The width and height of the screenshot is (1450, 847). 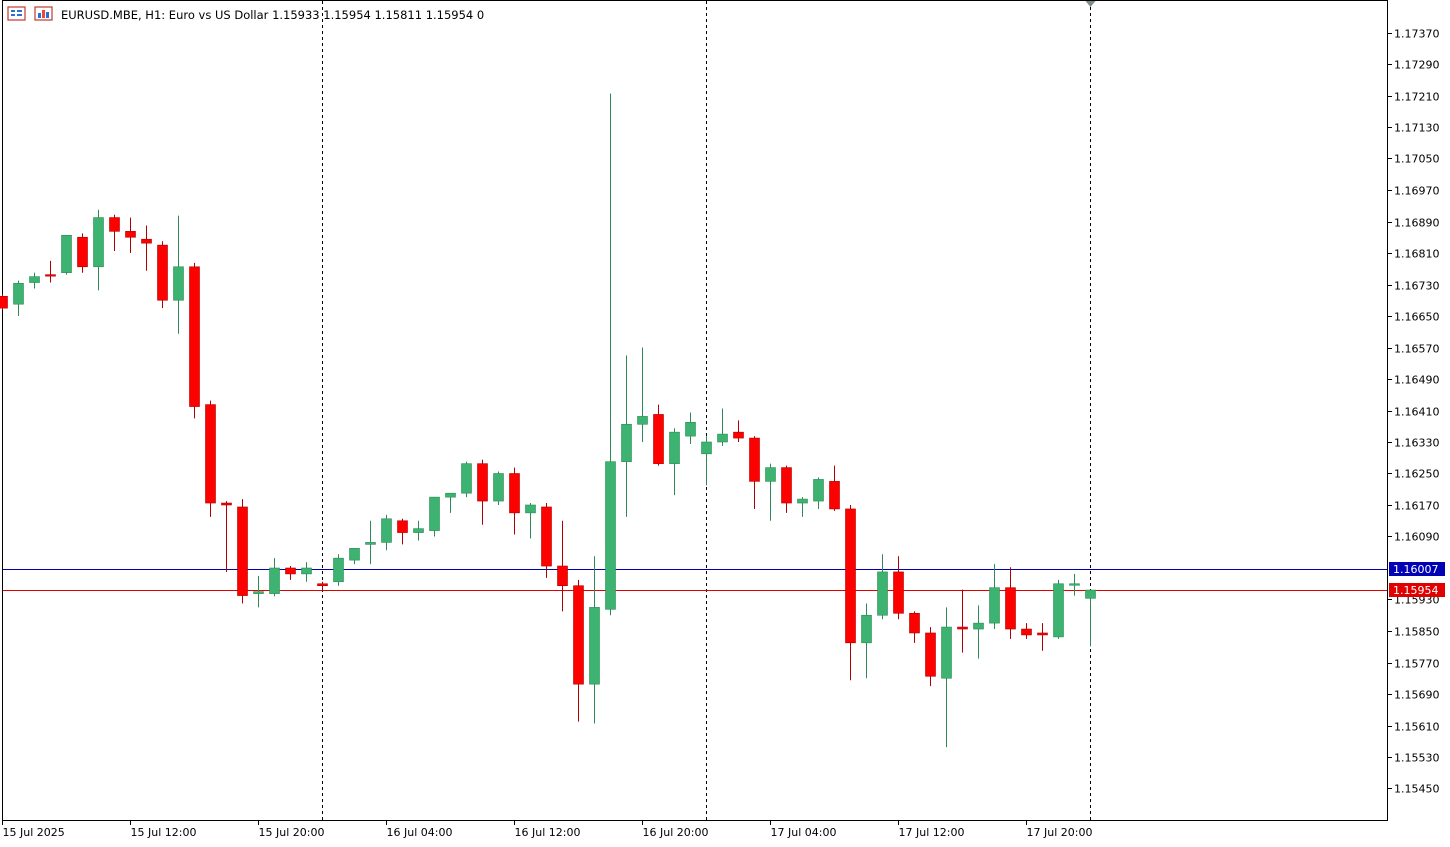 I want to click on symbol-icon, so click(x=43, y=13).